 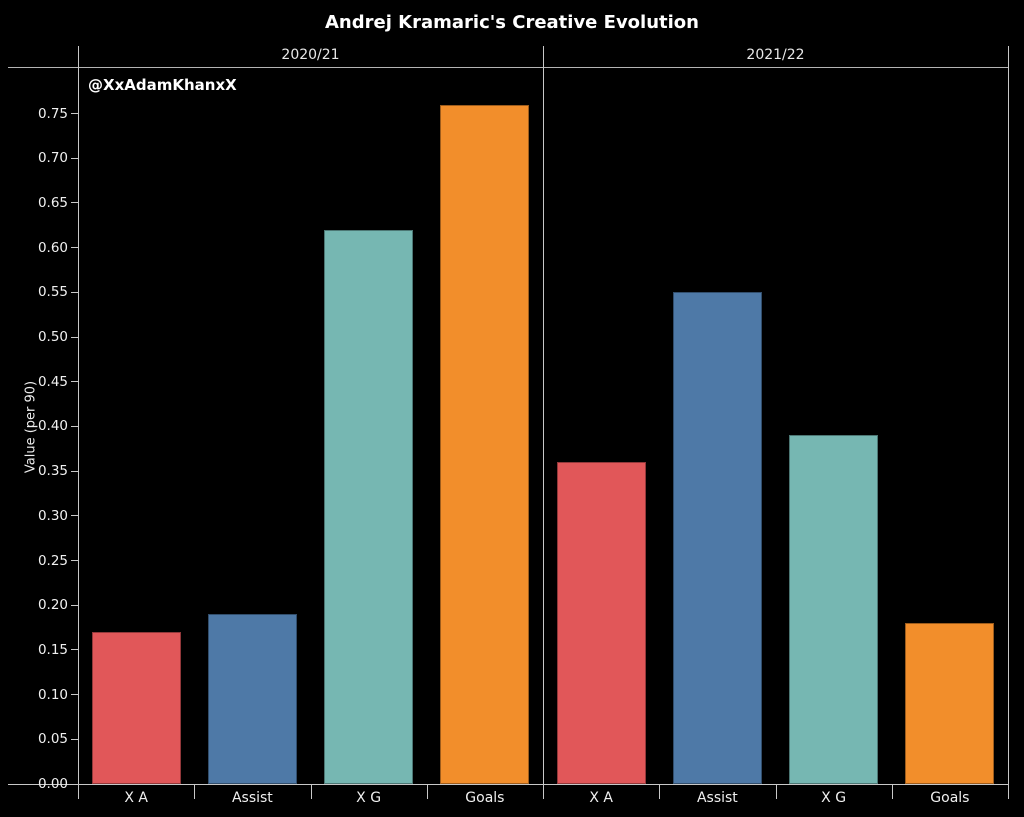 I want to click on bar-2020-21-goals, so click(x=485, y=444).